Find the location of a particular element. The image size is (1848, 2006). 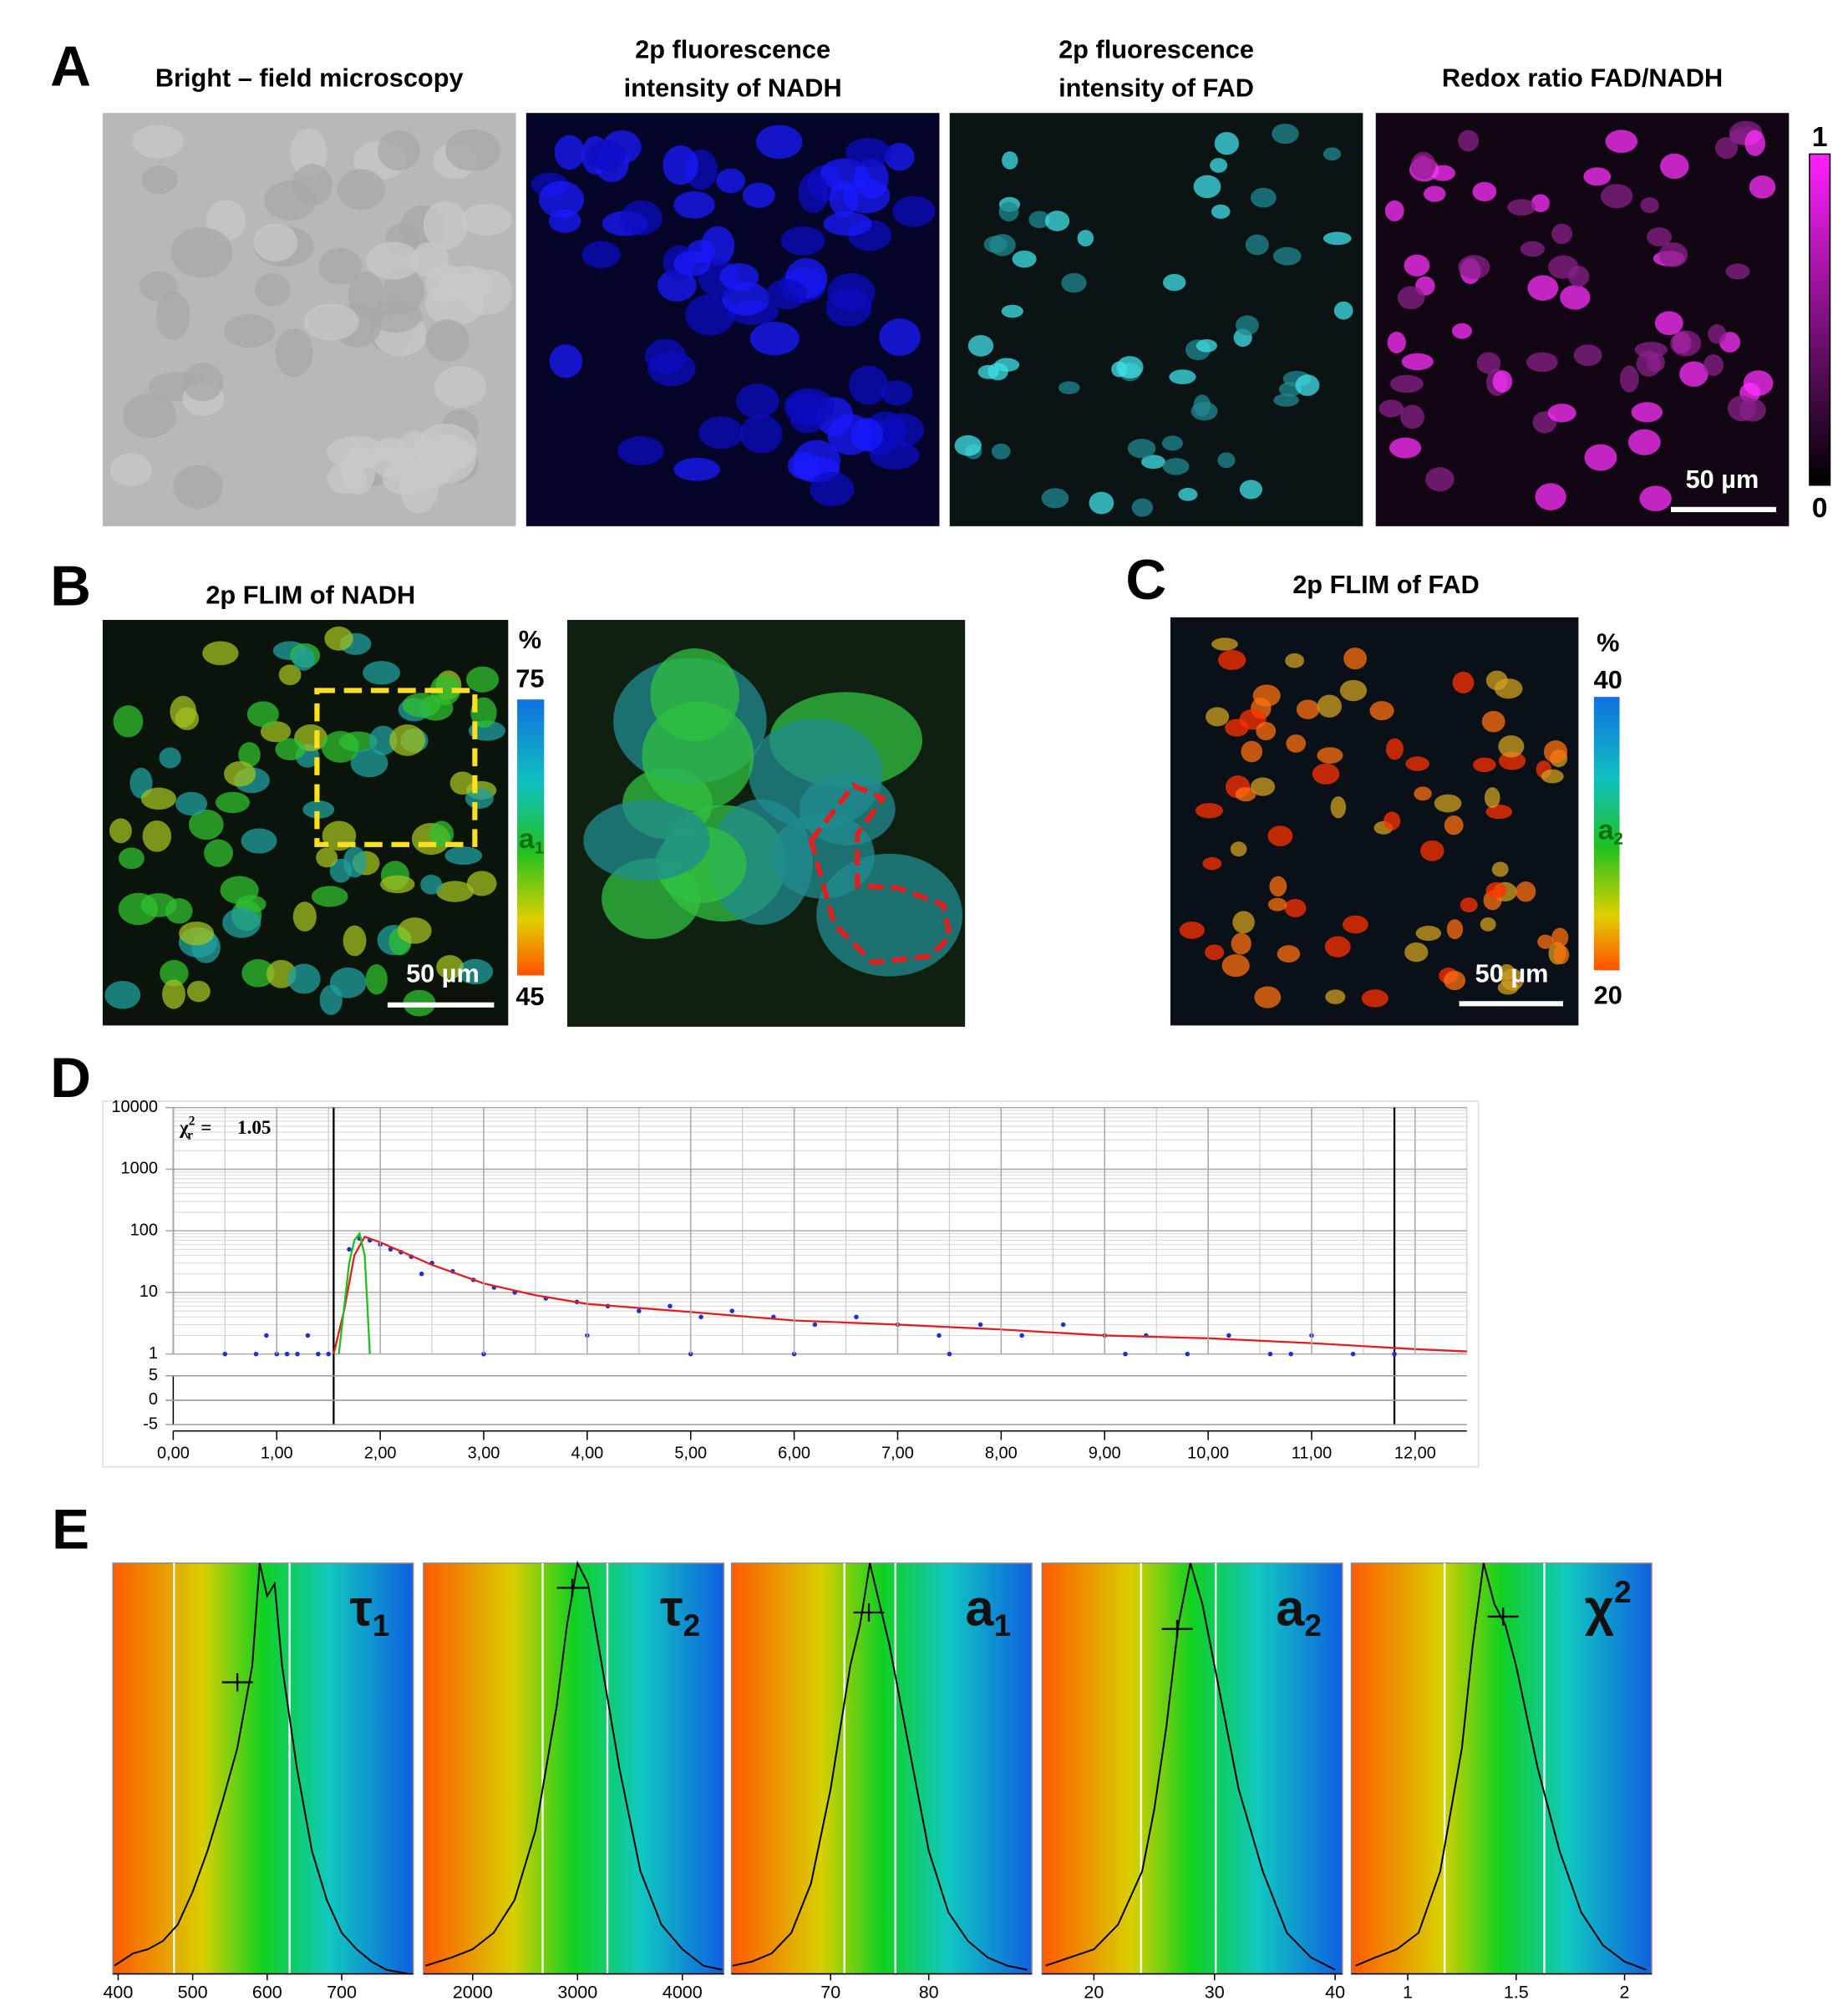

image-title: intensity of NADH is located at coordinates (733, 88).